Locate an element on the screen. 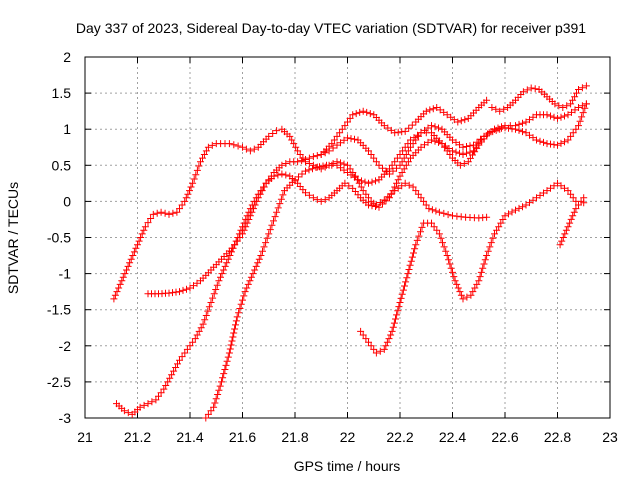 The image size is (640, 480). x-tick-label: 21.2 is located at coordinates (137, 437).